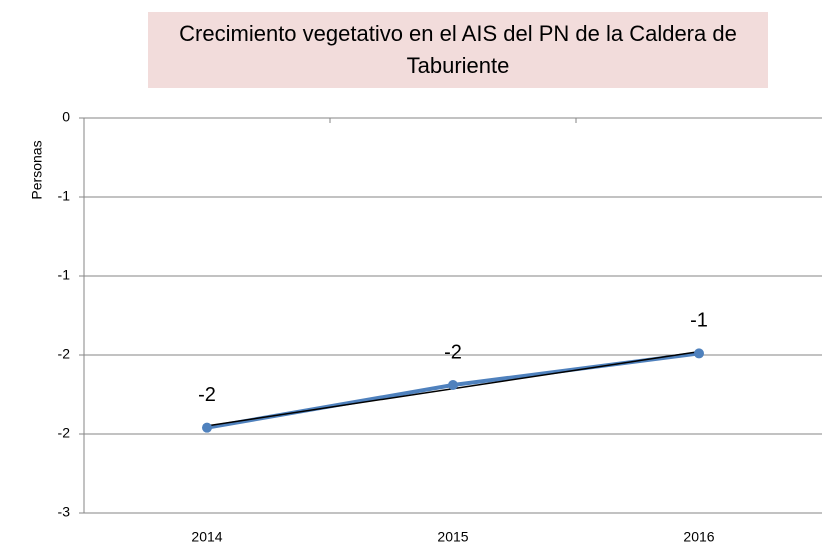  I want to click on y-axis-label: Personas, so click(37, 169).